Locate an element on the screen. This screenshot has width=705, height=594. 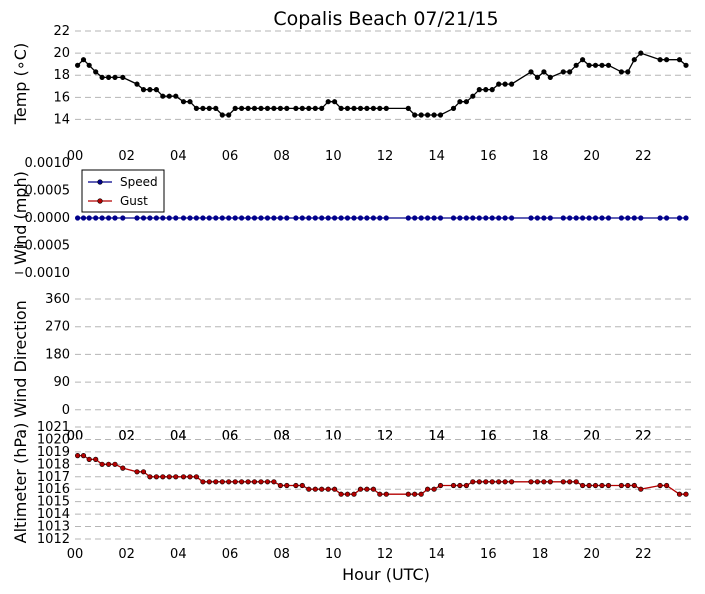
wind-y-tick-label: 0.0000 is located at coordinates (48, 218).